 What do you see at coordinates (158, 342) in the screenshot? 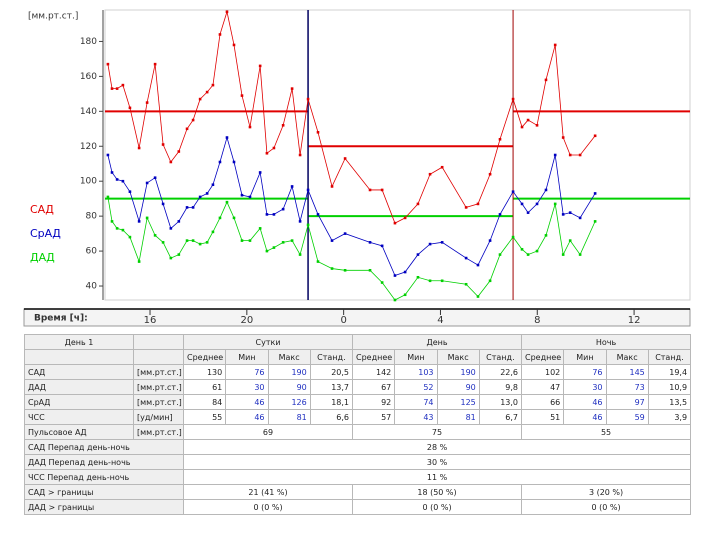
I see `header-cell` at bounding box center [158, 342].